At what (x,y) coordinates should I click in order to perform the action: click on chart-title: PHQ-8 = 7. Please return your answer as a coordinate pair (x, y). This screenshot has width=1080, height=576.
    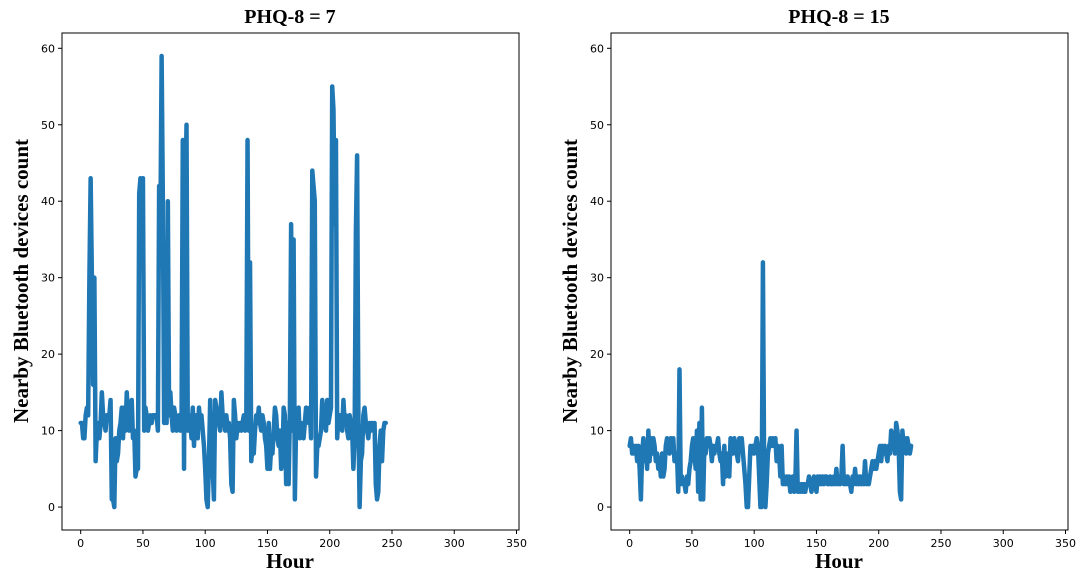
    Looking at the image, I should click on (289, 17).